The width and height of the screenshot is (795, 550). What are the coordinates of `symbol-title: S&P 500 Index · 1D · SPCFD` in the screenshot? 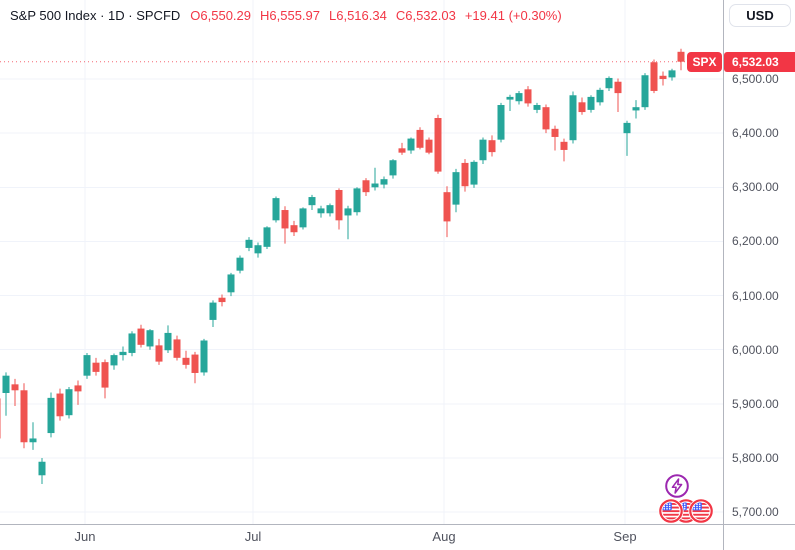 It's located at (95, 15).